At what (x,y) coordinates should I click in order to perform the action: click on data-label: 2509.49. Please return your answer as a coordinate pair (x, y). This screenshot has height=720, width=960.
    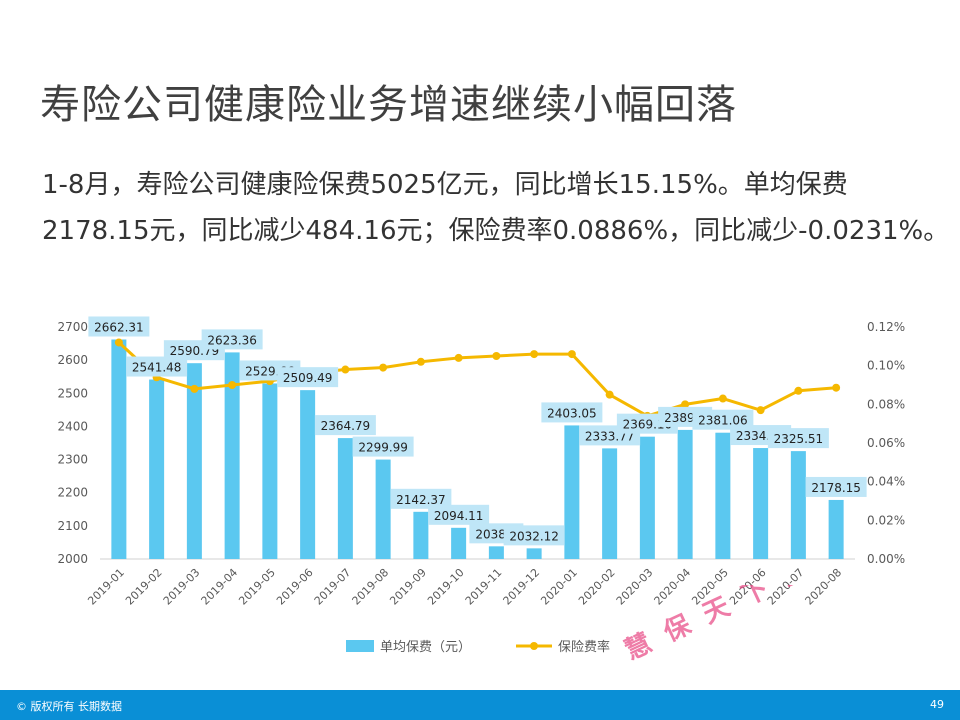
    Looking at the image, I should click on (308, 378).